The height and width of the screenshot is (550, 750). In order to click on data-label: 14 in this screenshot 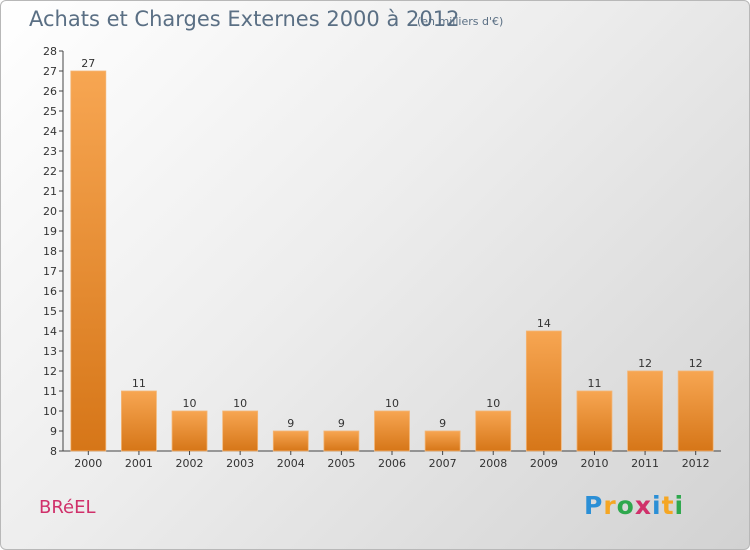, I will do `click(544, 323)`.